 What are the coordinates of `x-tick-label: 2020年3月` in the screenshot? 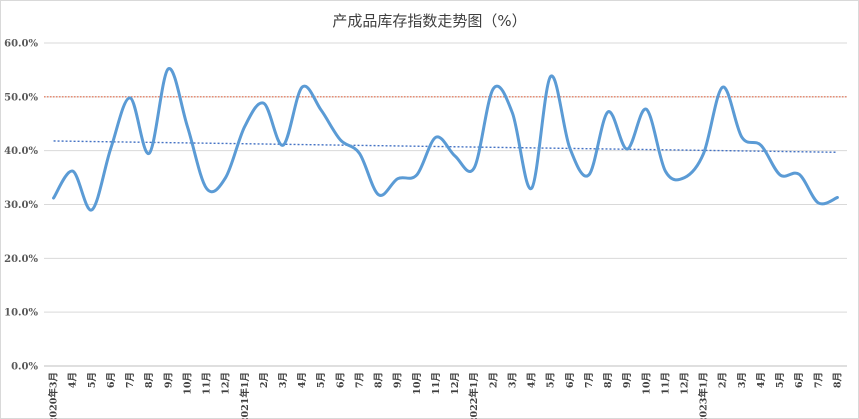 It's located at (54, 395).